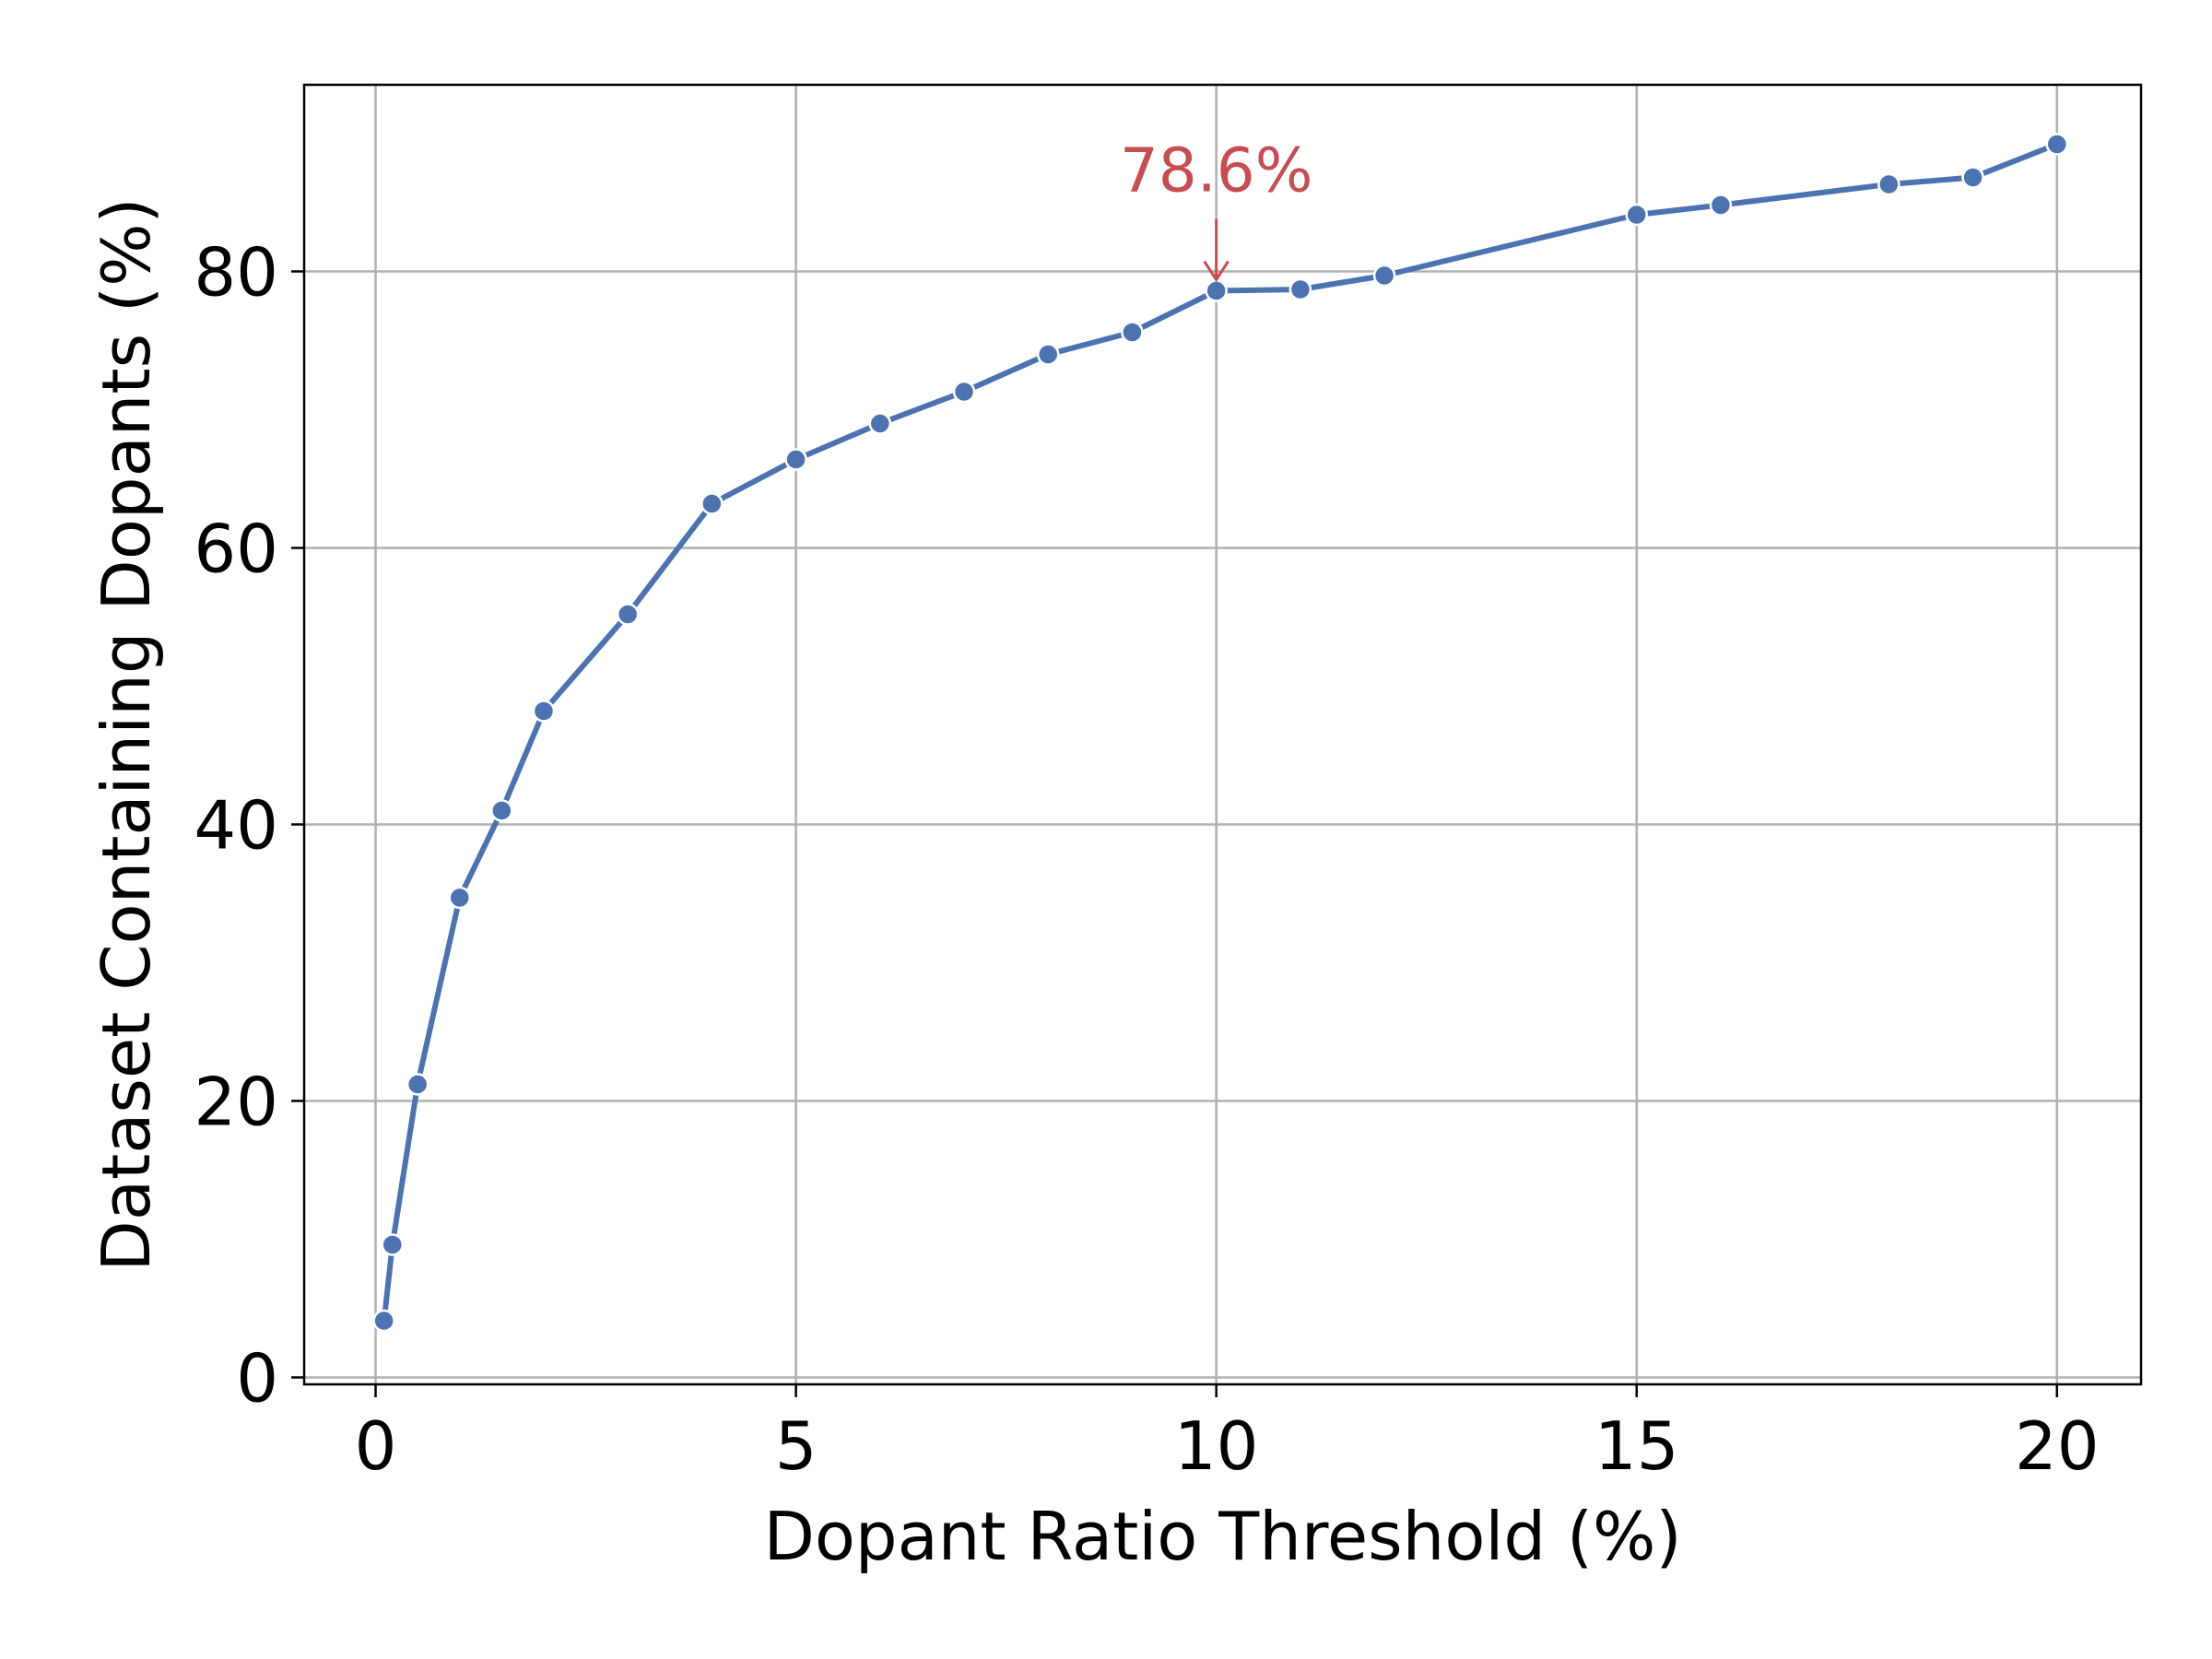  I want to click on annotations: 78.6%, so click(1216, 209).